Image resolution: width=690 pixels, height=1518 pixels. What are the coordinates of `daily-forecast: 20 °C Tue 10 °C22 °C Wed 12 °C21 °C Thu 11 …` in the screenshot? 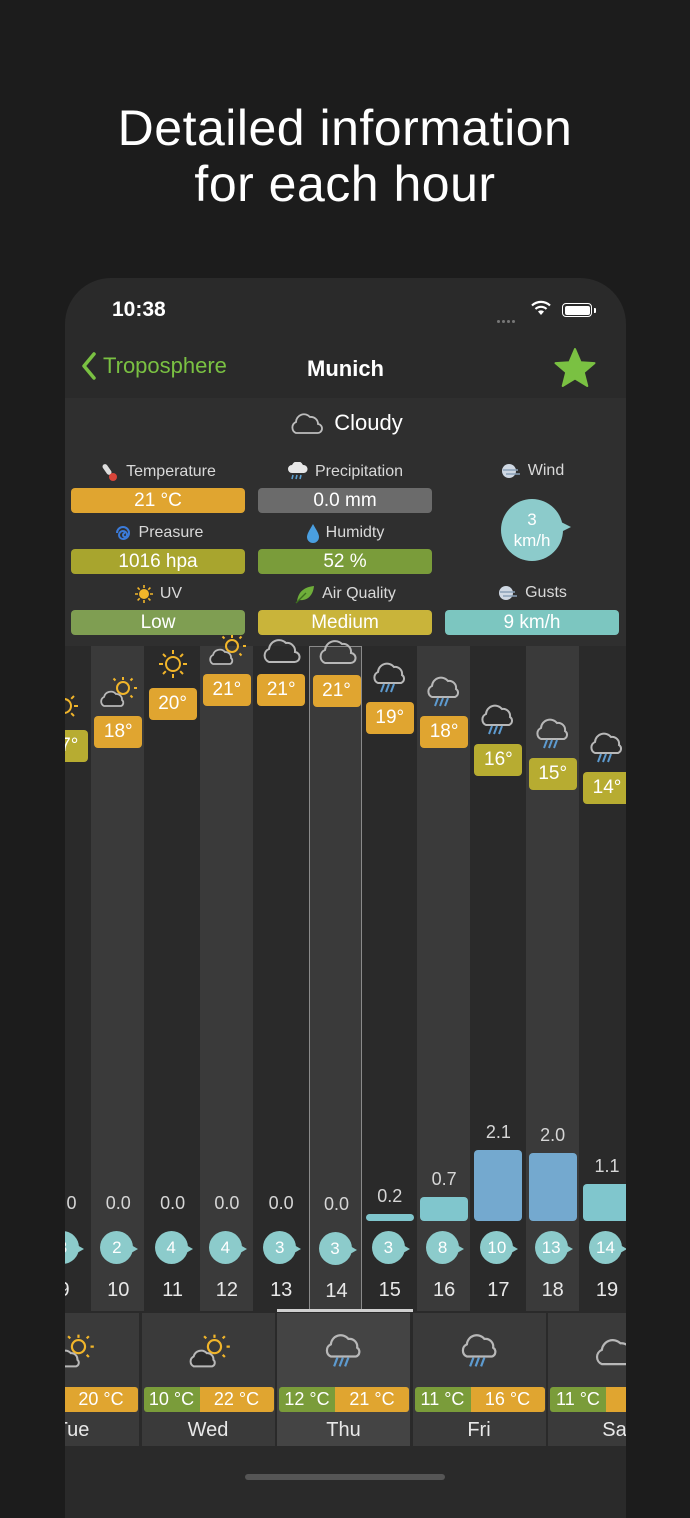 It's located at (345, 1381).